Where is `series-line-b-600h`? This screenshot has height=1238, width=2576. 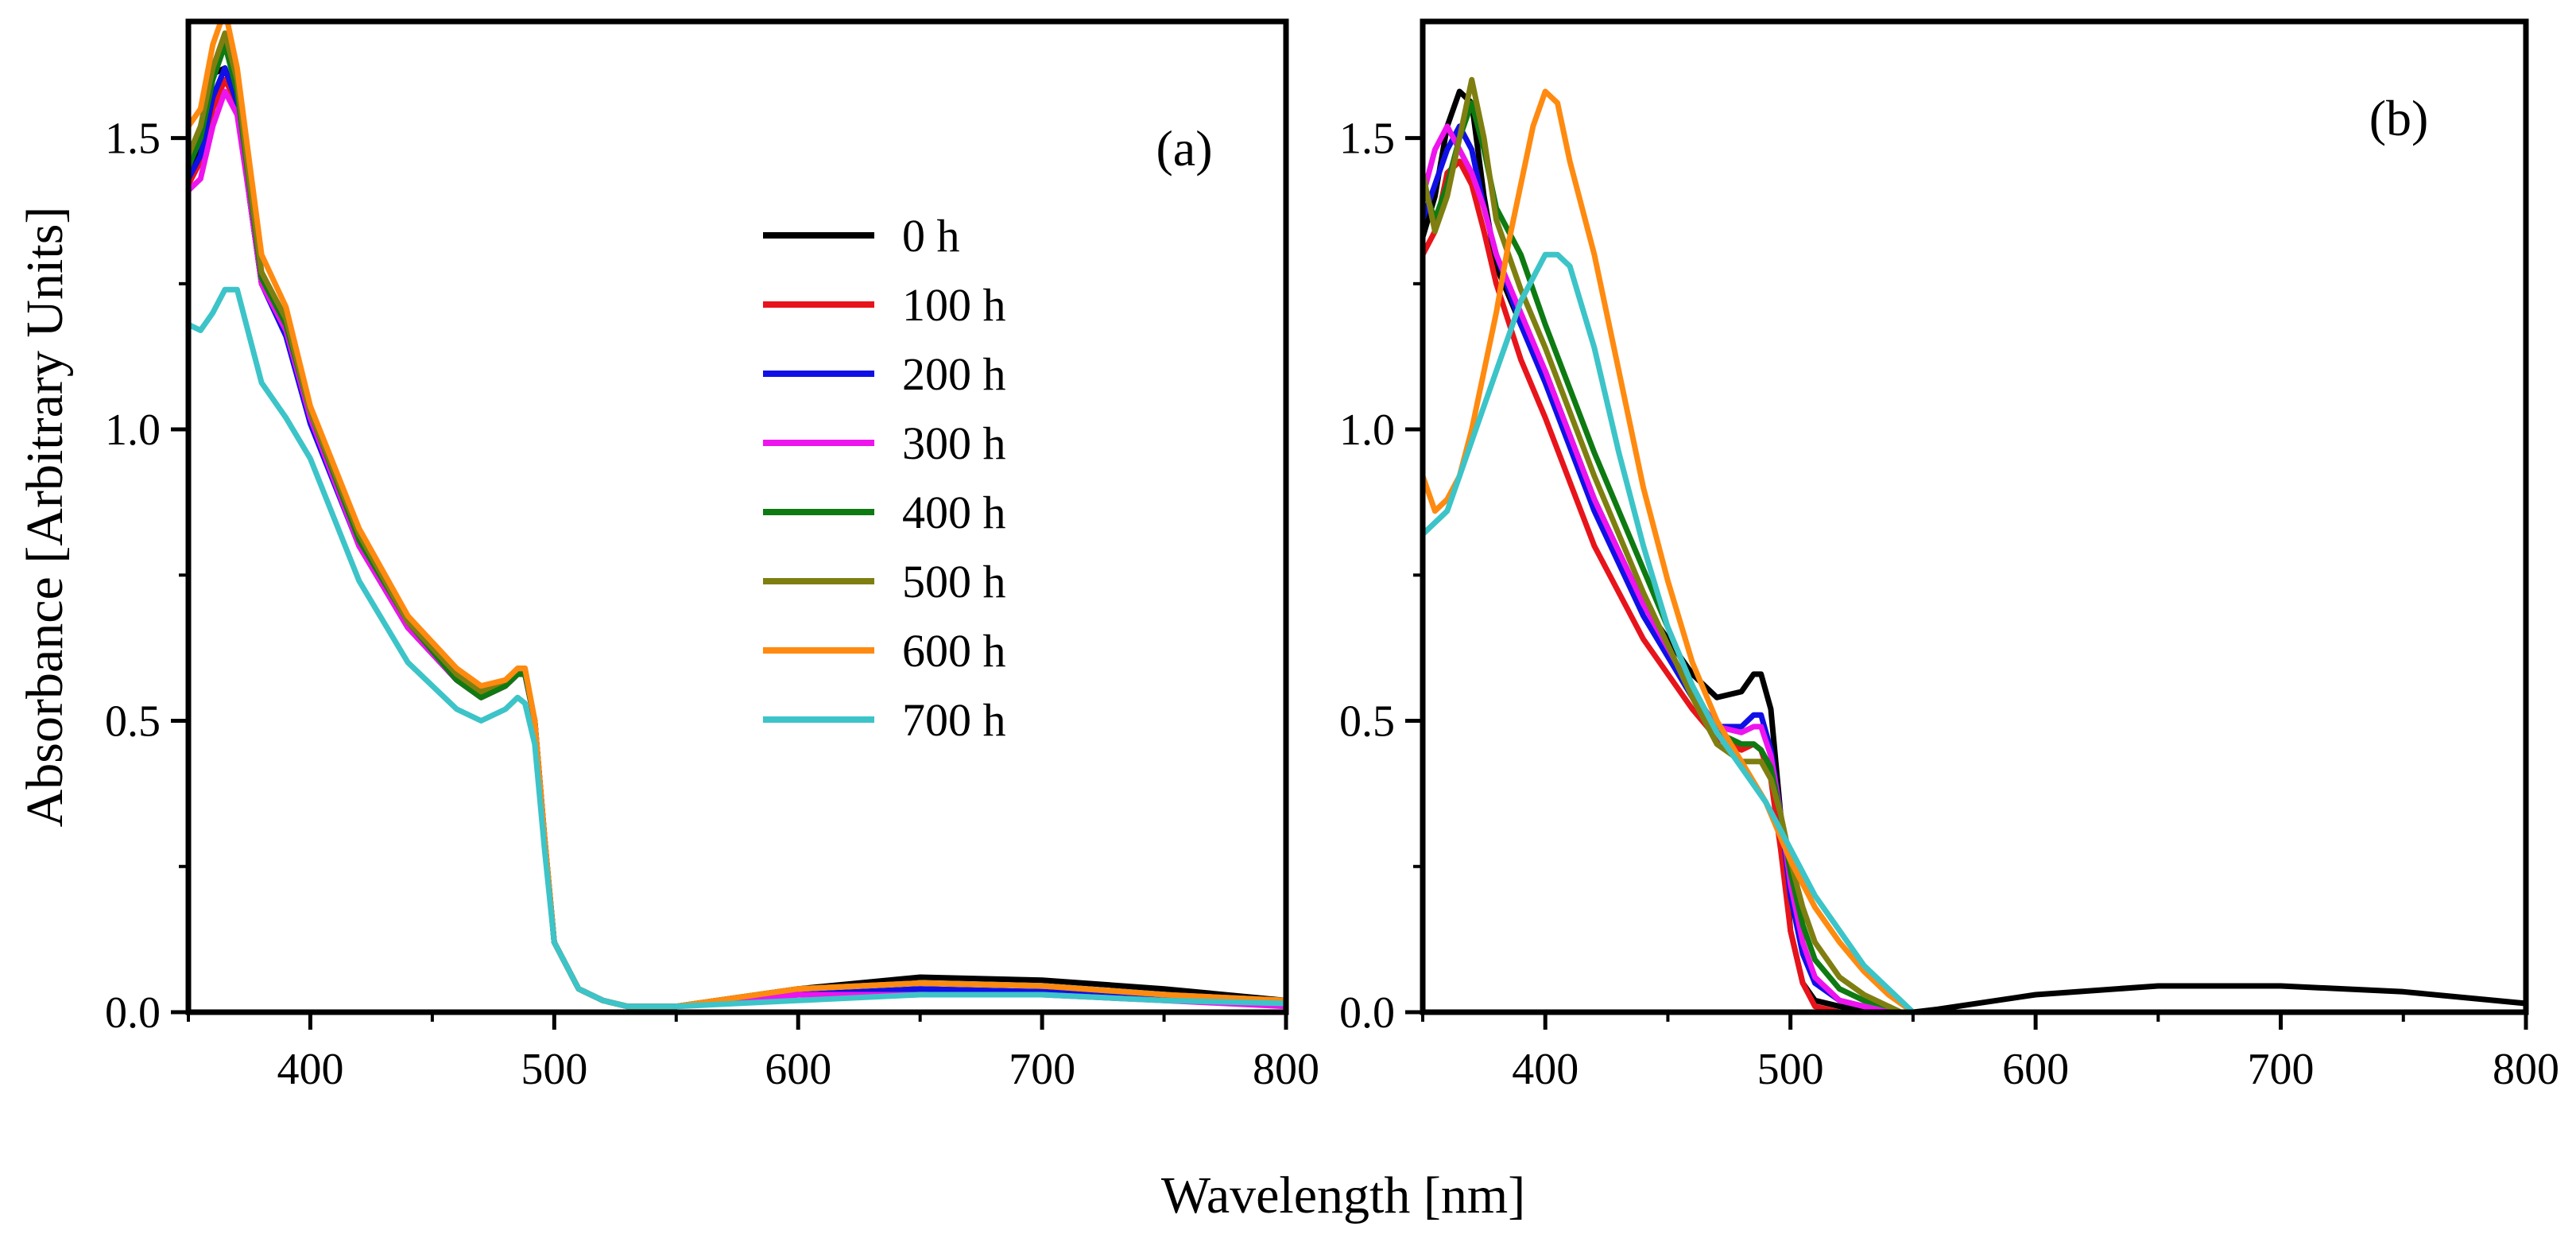 series-line-b-600h is located at coordinates (1669, 550).